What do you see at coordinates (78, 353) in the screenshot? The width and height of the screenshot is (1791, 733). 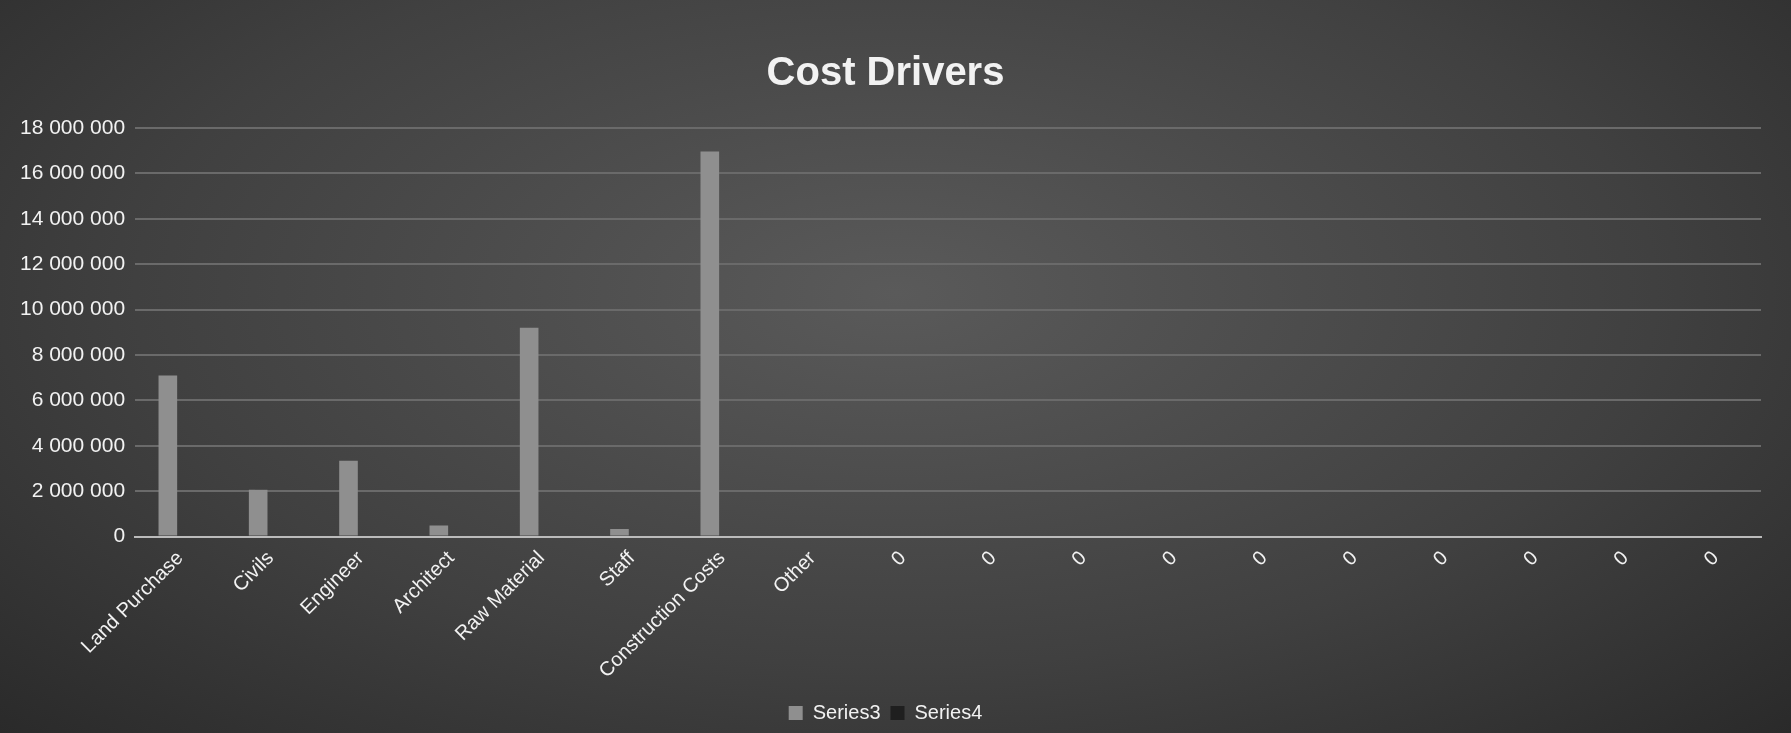 I see `y-tick-label: 8 000 000` at bounding box center [78, 353].